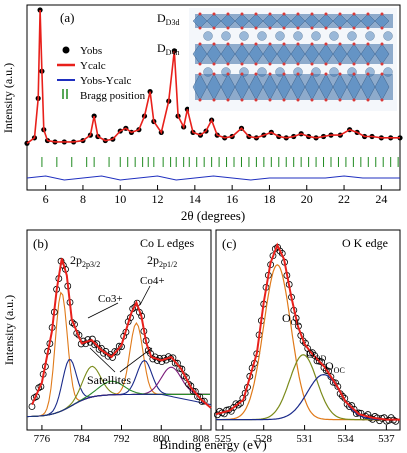 This screenshot has width=407, height=453. What do you see at coordinates (168, 264) in the screenshot?
I see `annotation-2p12-sub: 2p1/2` at bounding box center [168, 264].